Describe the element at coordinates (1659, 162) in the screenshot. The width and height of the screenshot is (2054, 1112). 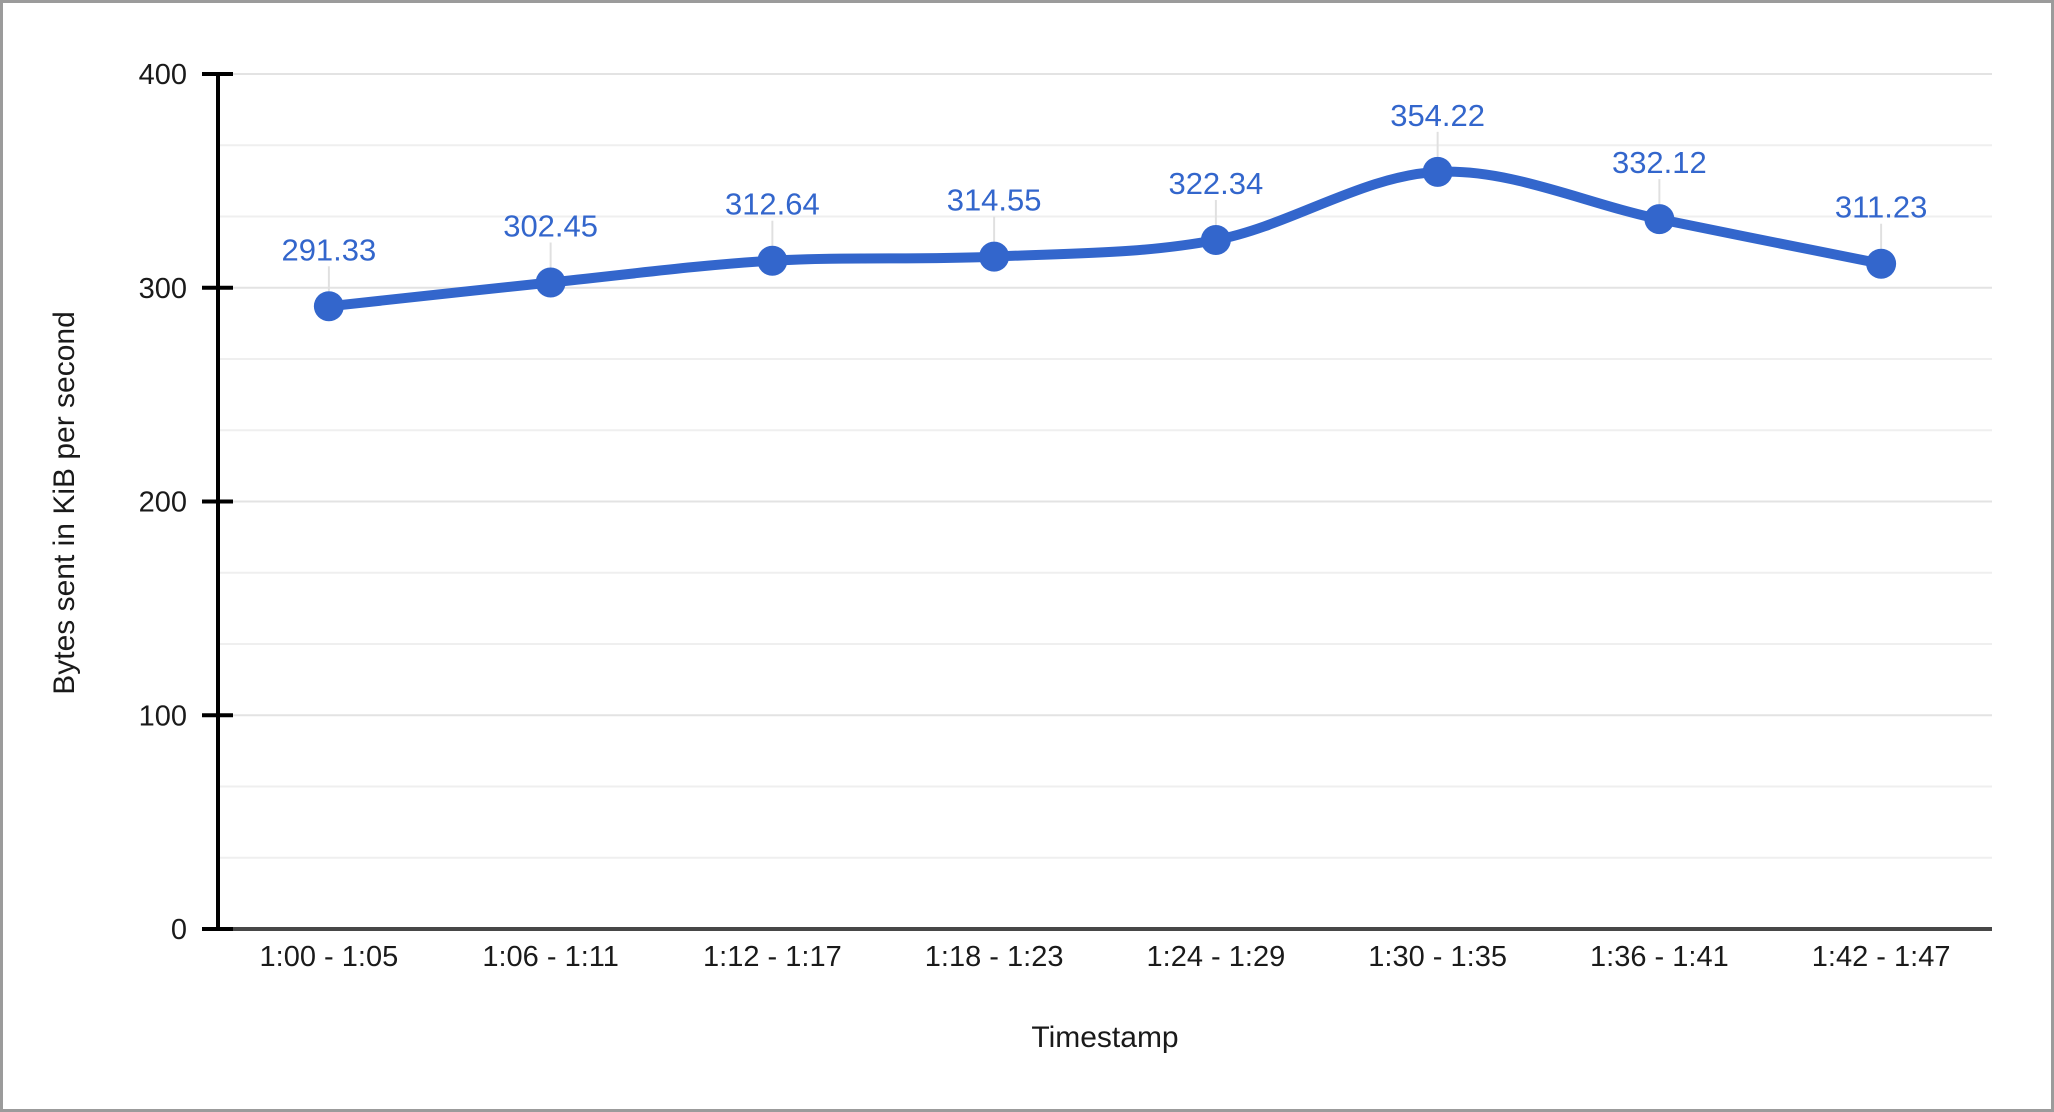
I see `data-label: 332.12` at that location.